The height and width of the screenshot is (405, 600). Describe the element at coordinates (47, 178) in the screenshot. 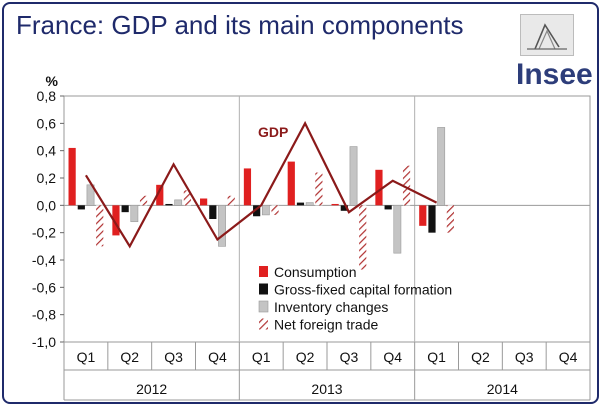

I see `y-tick-label: 0,2` at that location.